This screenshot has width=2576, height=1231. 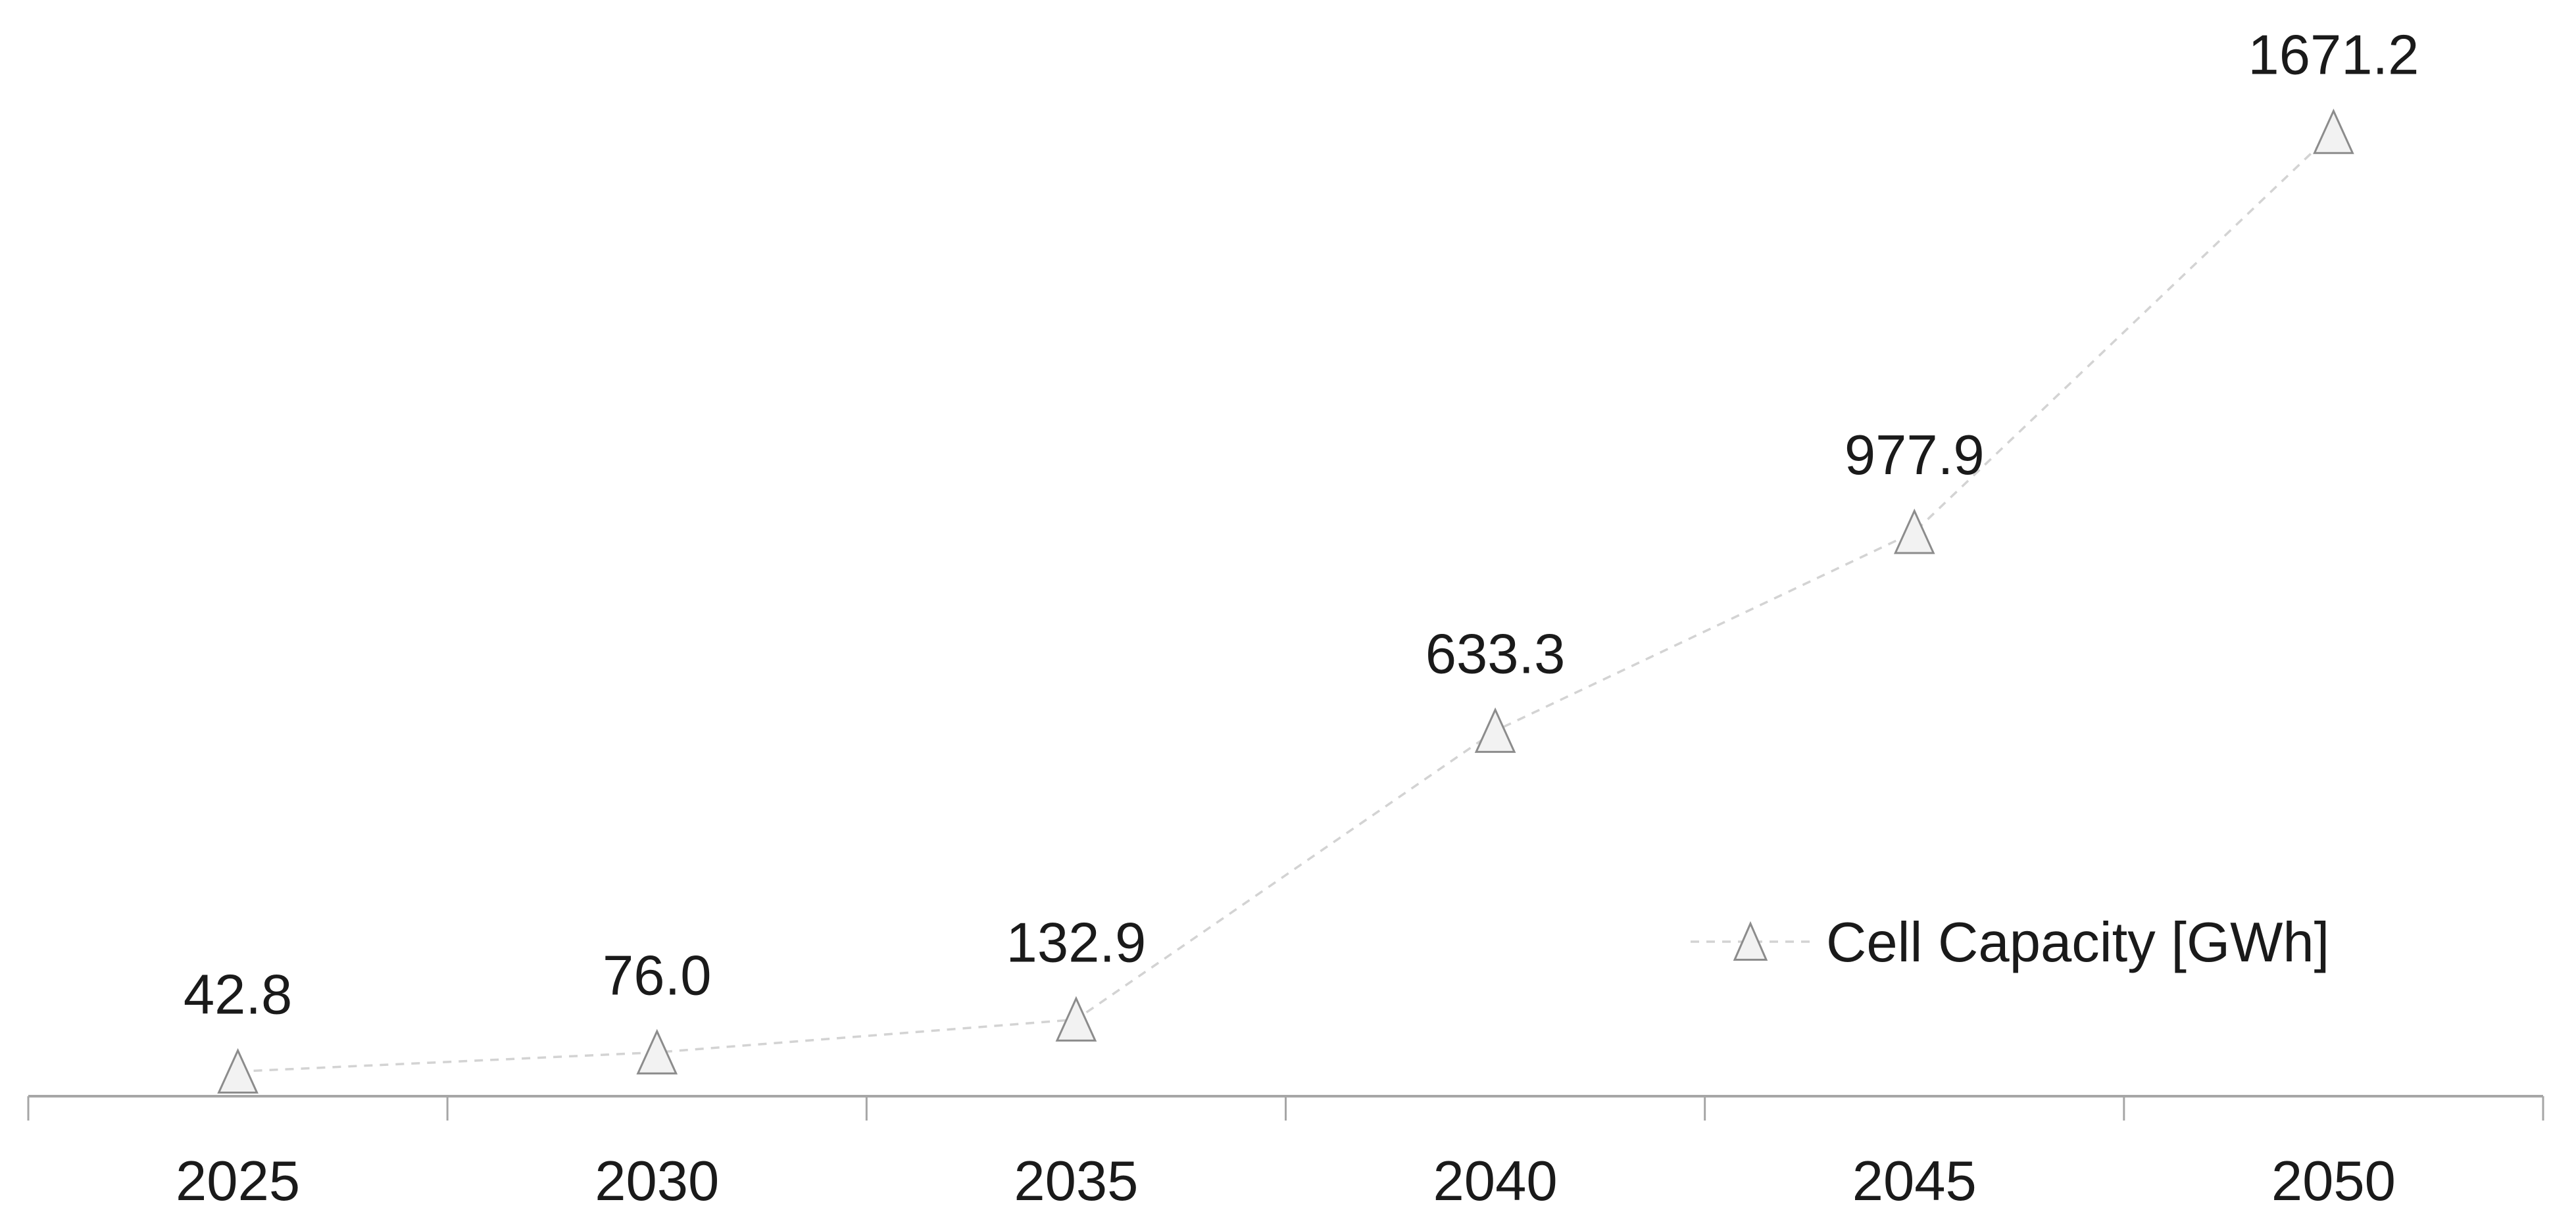 What do you see at coordinates (2077, 942) in the screenshot?
I see `legend-label: Cell Capacity [GWh]` at bounding box center [2077, 942].